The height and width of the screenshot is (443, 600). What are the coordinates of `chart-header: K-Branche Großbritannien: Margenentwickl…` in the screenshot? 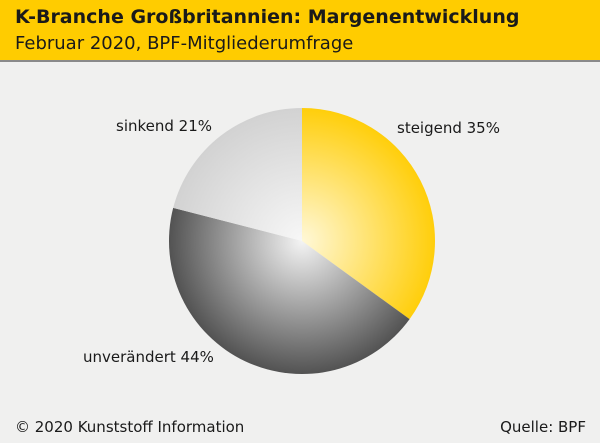 It's located at (300, 31).